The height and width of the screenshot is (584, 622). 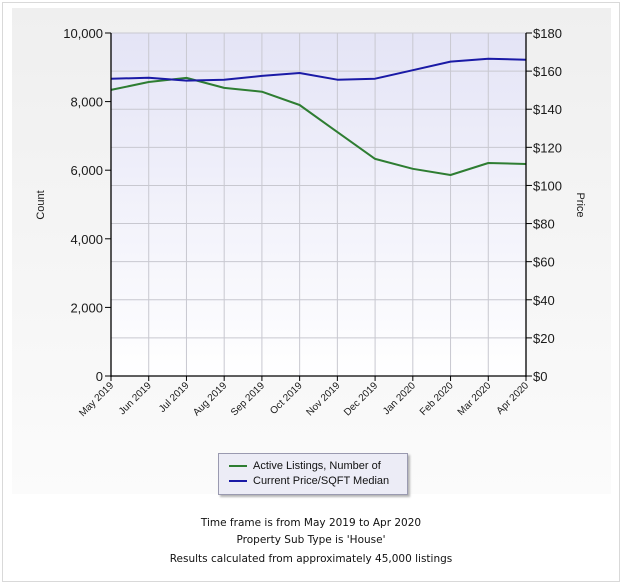 I want to click on legend-label: Current Price/SQFT Median, so click(x=321, y=480).